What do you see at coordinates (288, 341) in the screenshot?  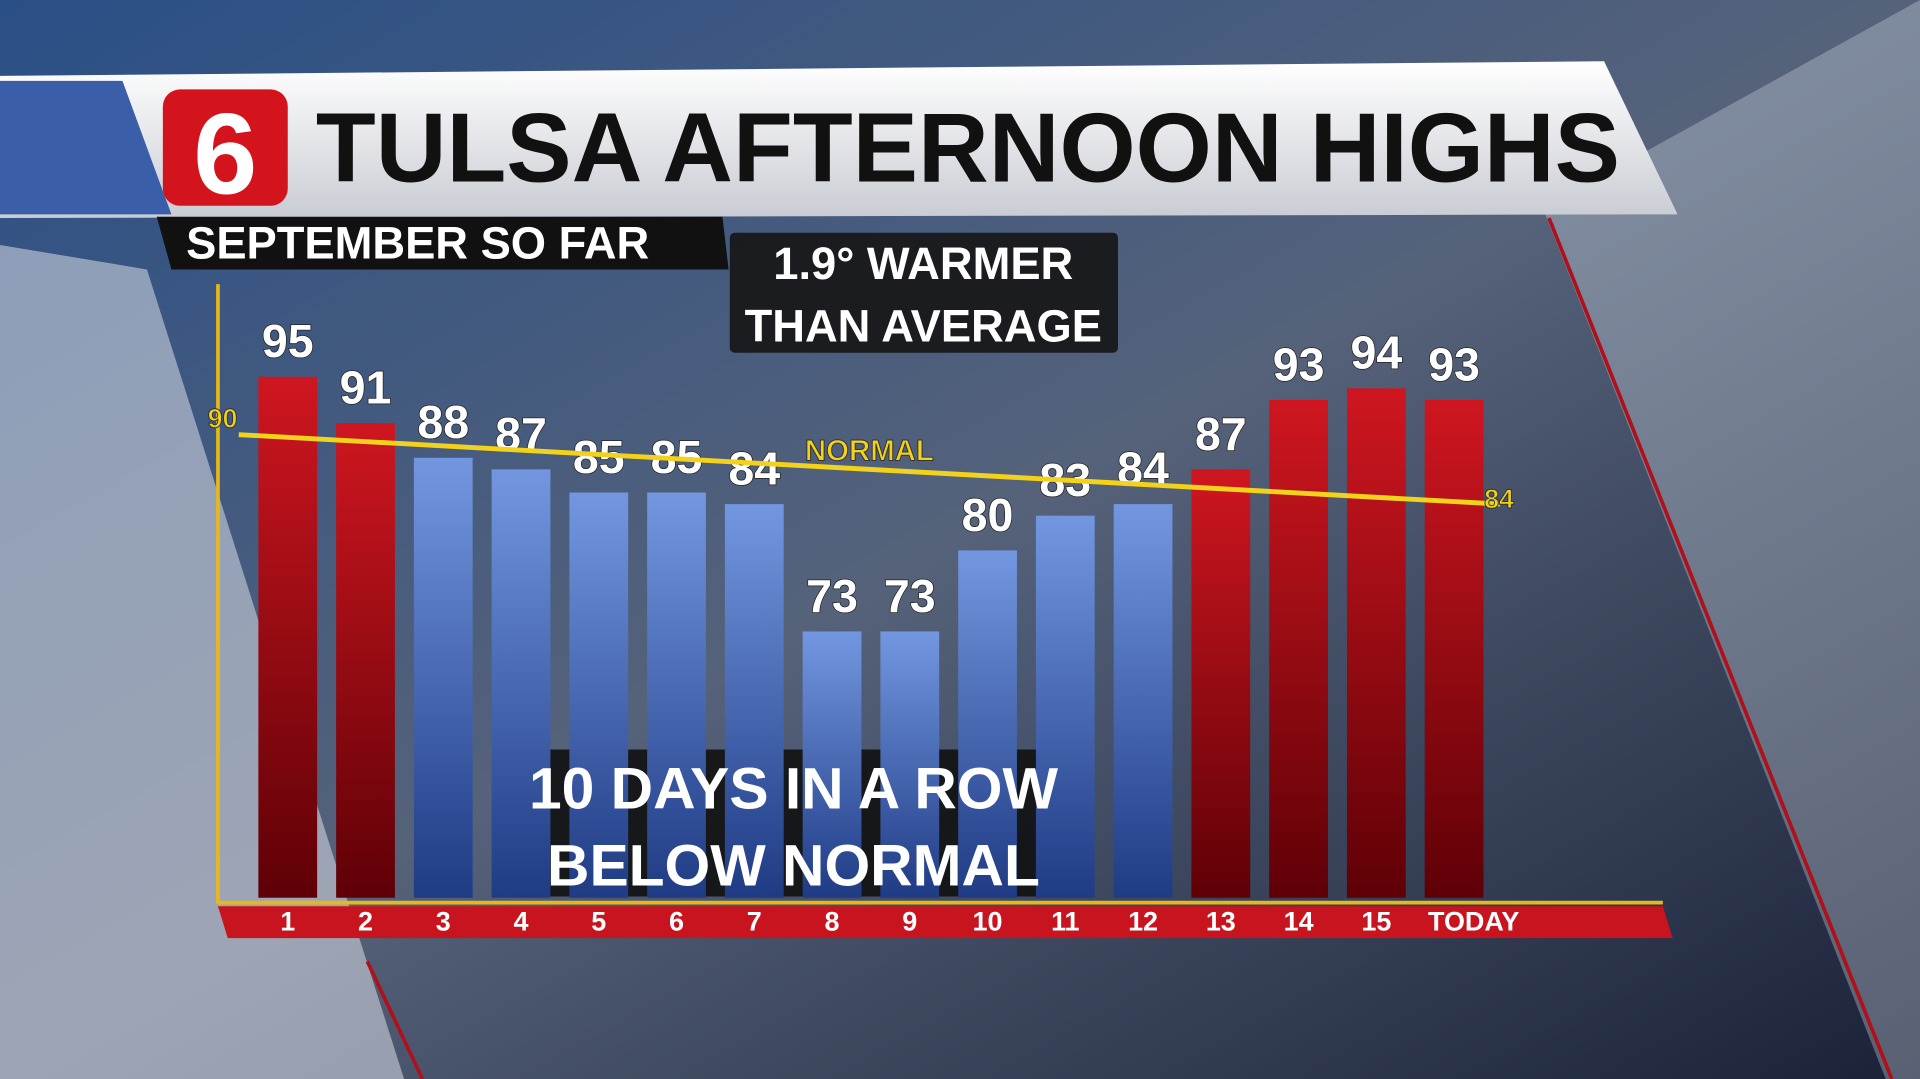 I see `data-label: 95` at bounding box center [288, 341].